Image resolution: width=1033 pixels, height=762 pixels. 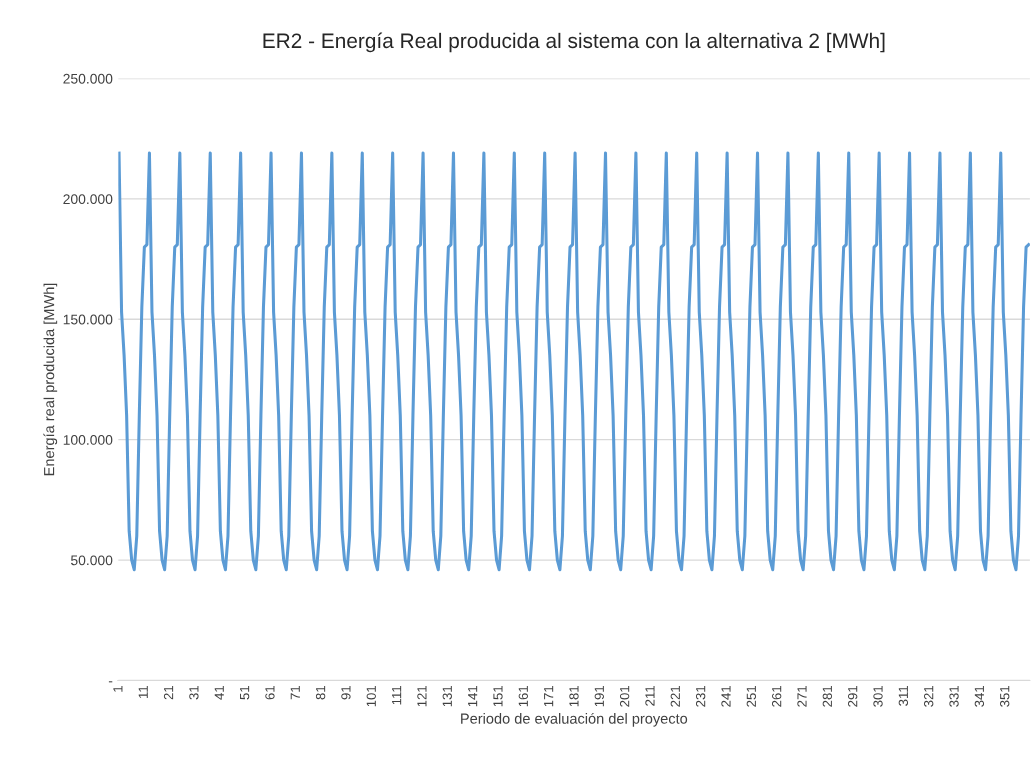 What do you see at coordinates (624, 696) in the screenshot?
I see `x-tick-label: 201` at bounding box center [624, 696].